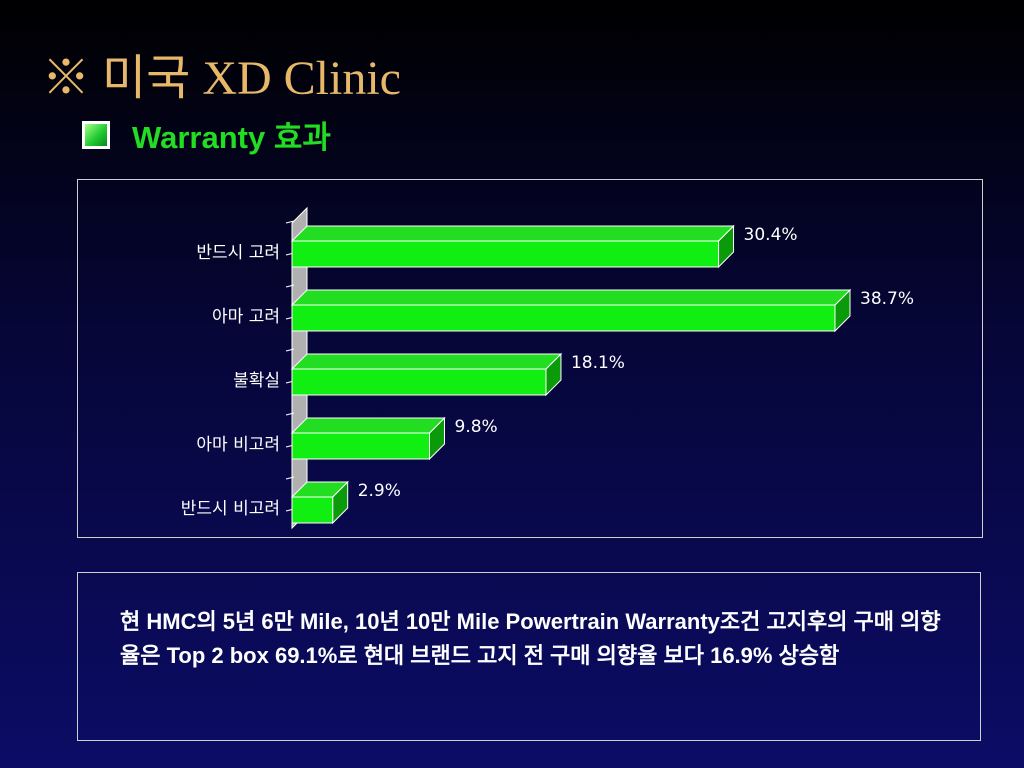 The image size is (1024, 768). I want to click on category-label: 아마 고려, so click(246, 317).